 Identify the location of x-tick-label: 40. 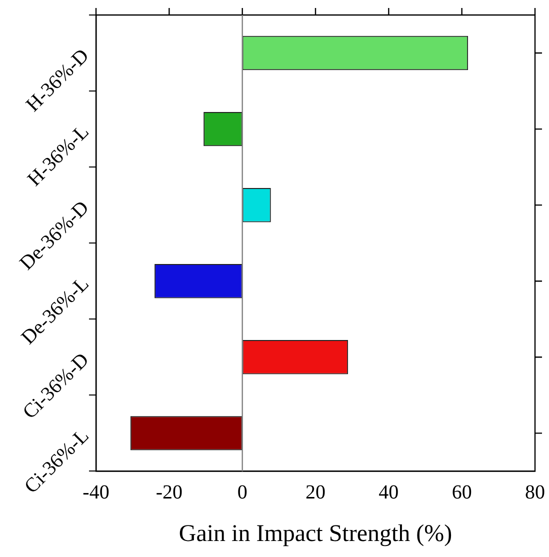
(388, 492).